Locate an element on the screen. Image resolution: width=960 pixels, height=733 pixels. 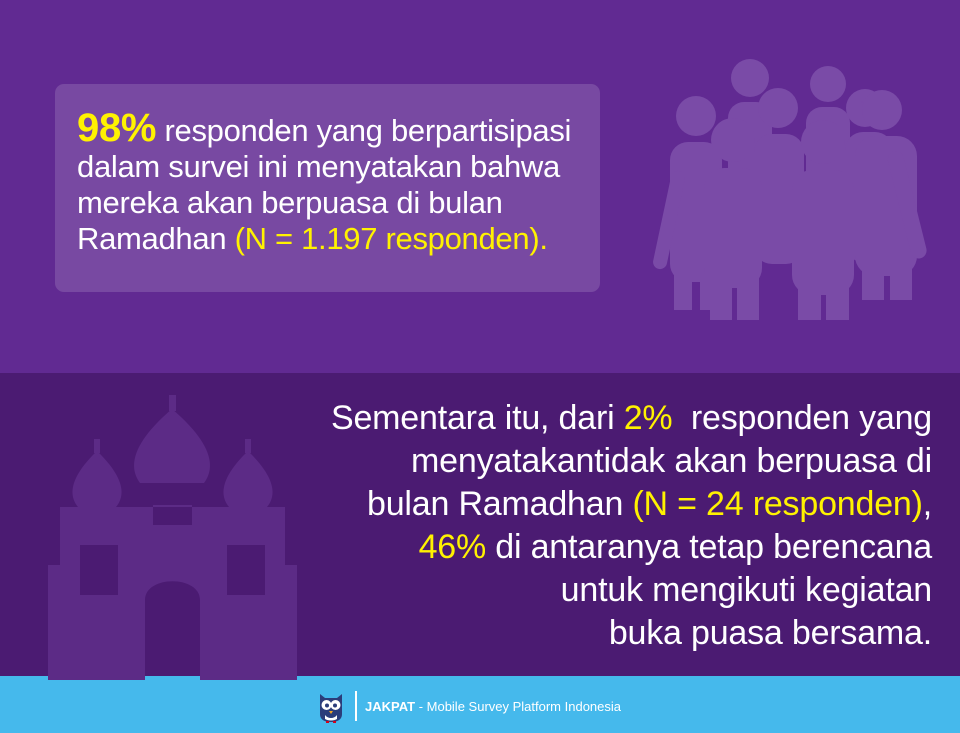
bottom-line-1: Sementara itu, dari 2% responden yang is located at coordinates (582, 418).